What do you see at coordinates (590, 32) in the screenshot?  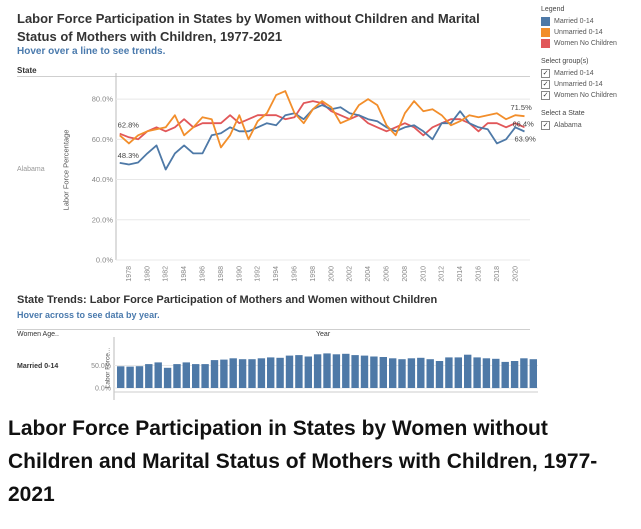 I see `legend-item-unmarried: Unmarried 0-14` at bounding box center [590, 32].